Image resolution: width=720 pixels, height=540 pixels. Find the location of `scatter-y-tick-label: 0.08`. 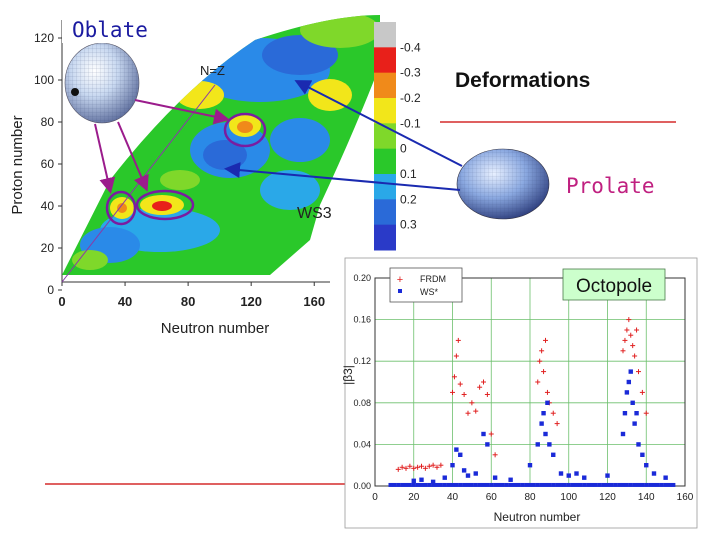

scatter-y-tick-label: 0.08 is located at coordinates (362, 403).